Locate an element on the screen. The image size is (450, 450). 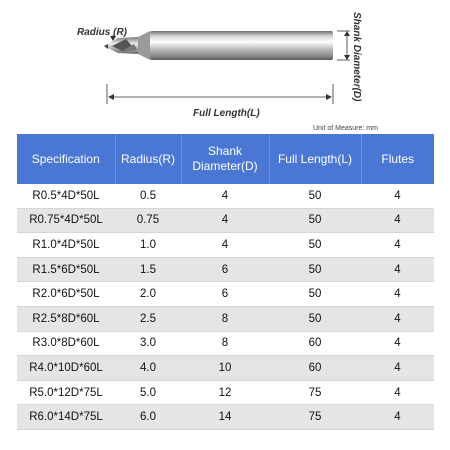
cell-radius: 2.0 is located at coordinates (148, 294).